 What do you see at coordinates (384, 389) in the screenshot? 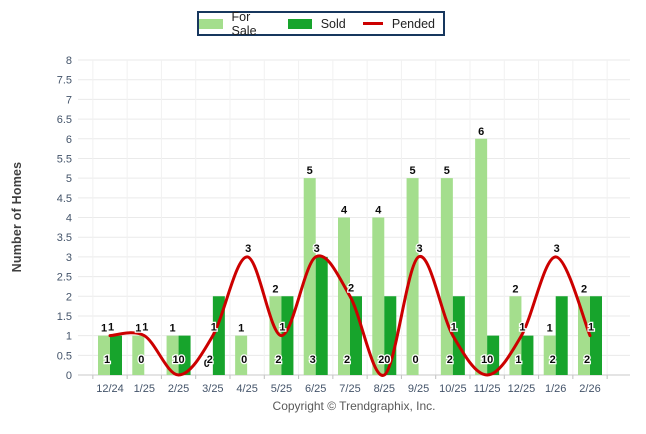
I see `x-tick-label: 8/25` at bounding box center [384, 389].